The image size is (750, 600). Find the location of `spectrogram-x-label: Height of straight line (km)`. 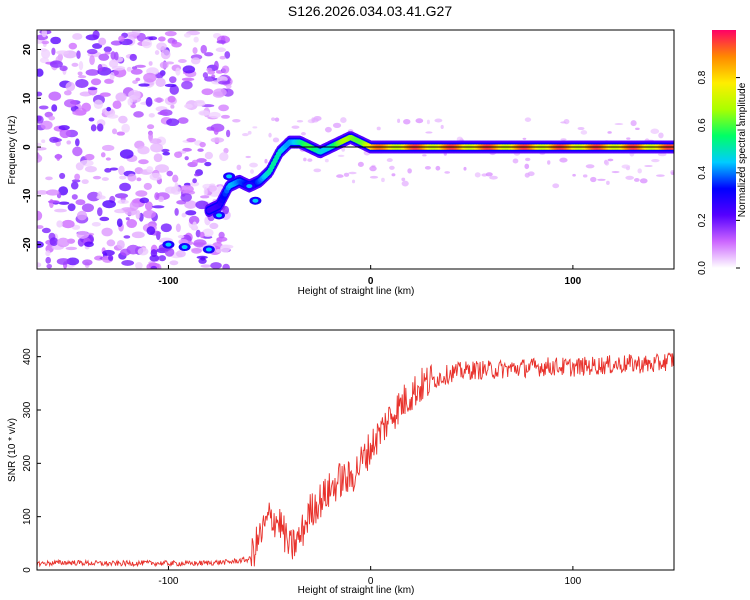

spectrogram-x-label: Height of straight line (km) is located at coordinates (356, 291).